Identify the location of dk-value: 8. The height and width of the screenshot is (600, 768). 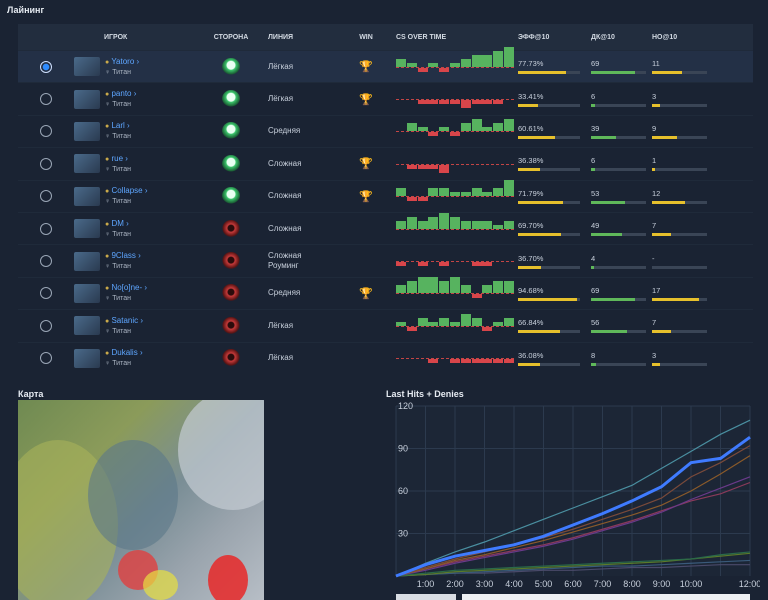
(593, 355).